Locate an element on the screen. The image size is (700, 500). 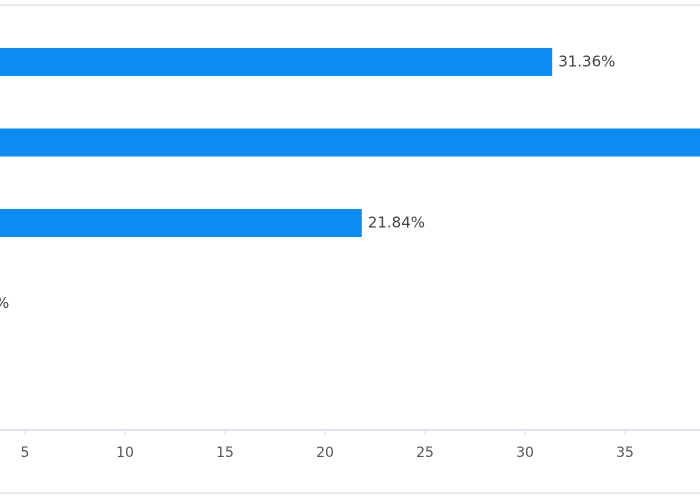
x-tick-label: 35 is located at coordinates (625, 453).